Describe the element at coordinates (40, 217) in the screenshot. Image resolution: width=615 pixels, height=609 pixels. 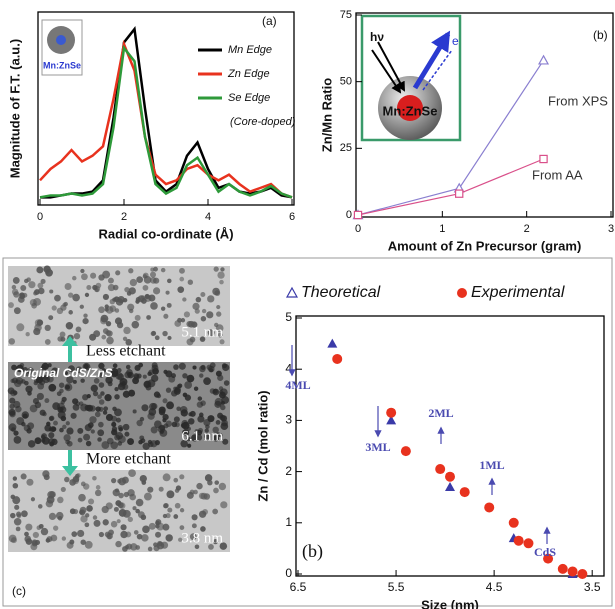
I see `x-tick-label: 0` at that location.